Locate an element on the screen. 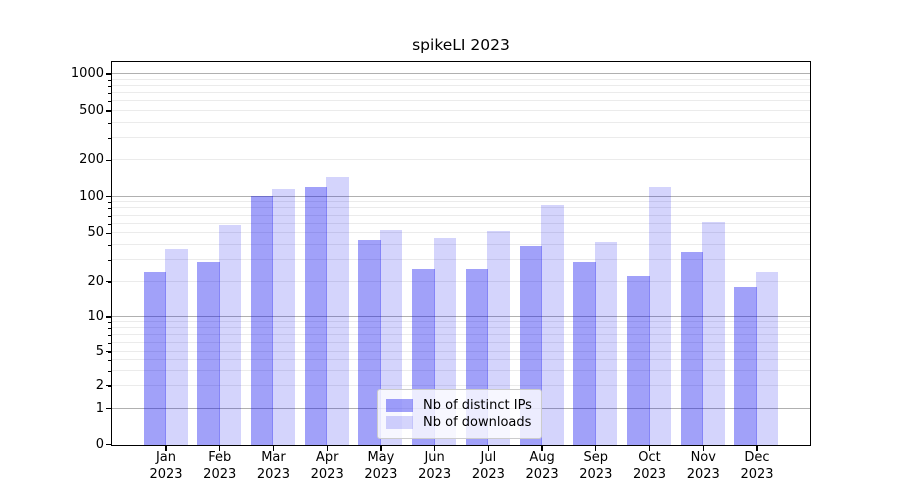  x-tick-label: Nov 2023 is located at coordinates (703, 466).